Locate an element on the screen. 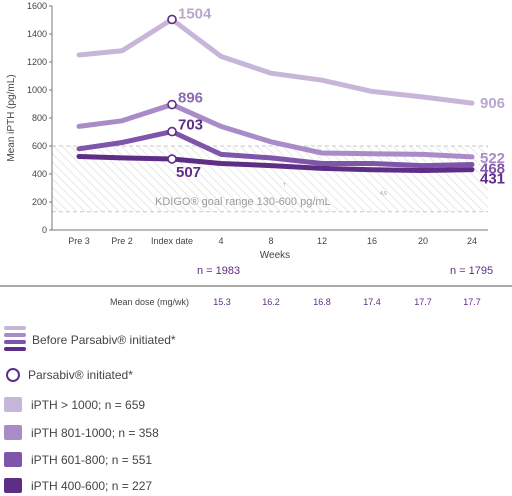 The width and height of the screenshot is (512, 496). x-tick-label: 8 is located at coordinates (270, 241).